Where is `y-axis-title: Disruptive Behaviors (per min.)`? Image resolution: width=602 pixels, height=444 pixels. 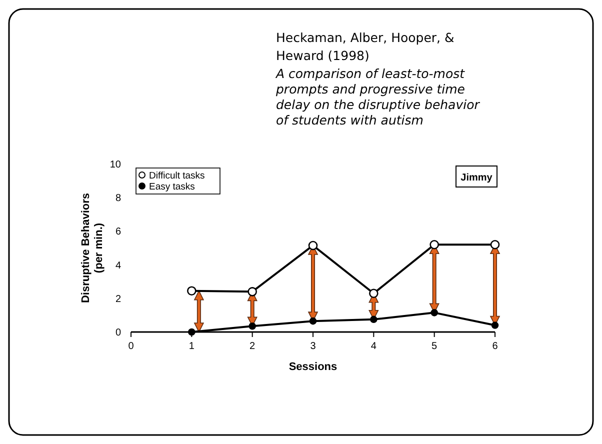 y-axis-title: Disruptive Behaviors (per min.) is located at coordinates (92, 248).